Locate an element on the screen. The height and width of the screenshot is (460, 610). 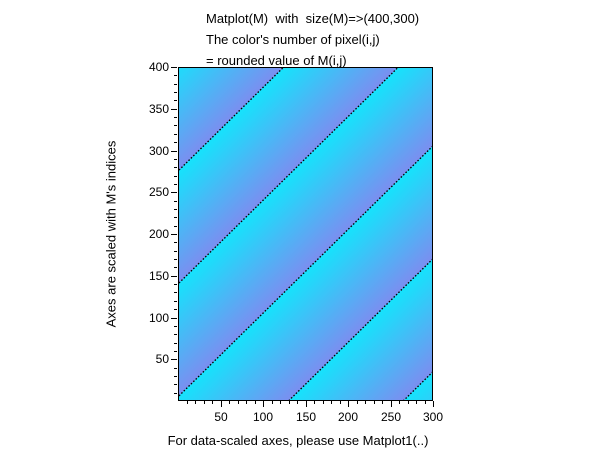
y-tick-label: 50 is located at coordinates (162, 359).